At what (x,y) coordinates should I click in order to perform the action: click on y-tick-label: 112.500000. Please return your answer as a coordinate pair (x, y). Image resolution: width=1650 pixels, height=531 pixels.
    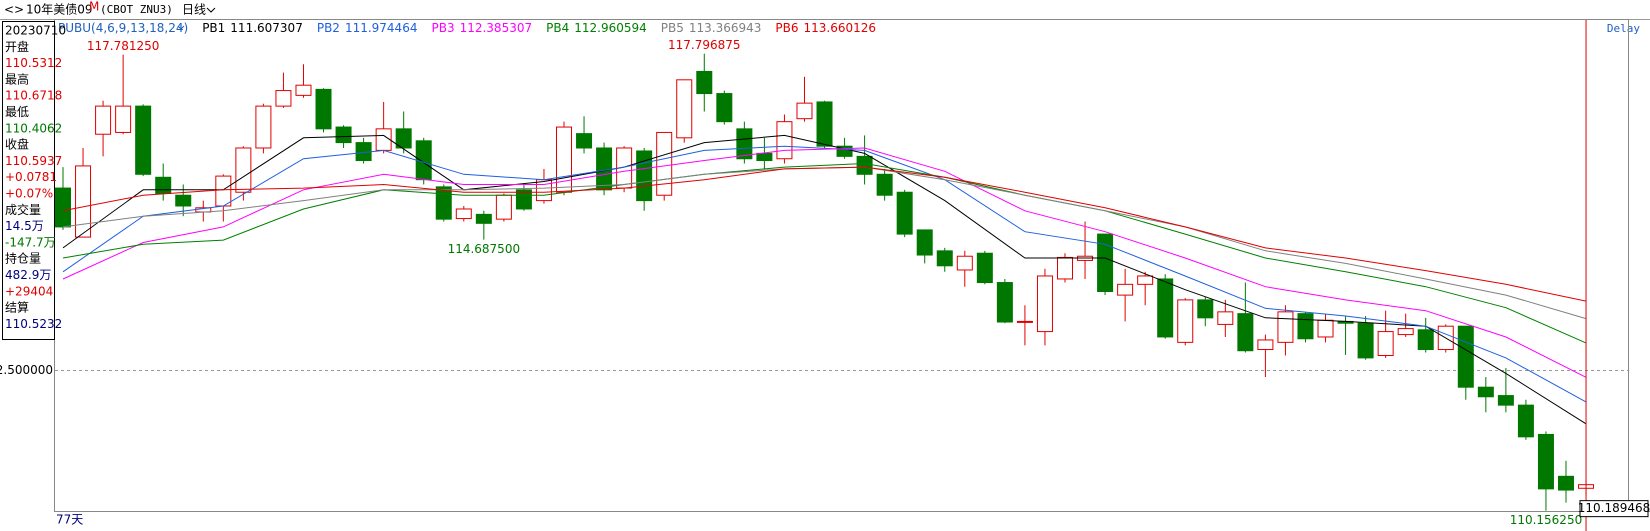
    Looking at the image, I should click on (26, 370).